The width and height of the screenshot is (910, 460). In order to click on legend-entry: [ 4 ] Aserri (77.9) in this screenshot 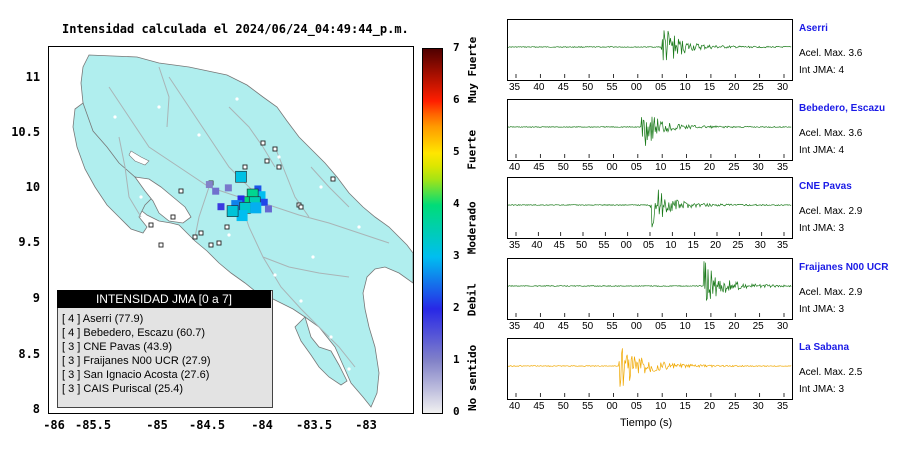, I will do `click(103, 319)`.